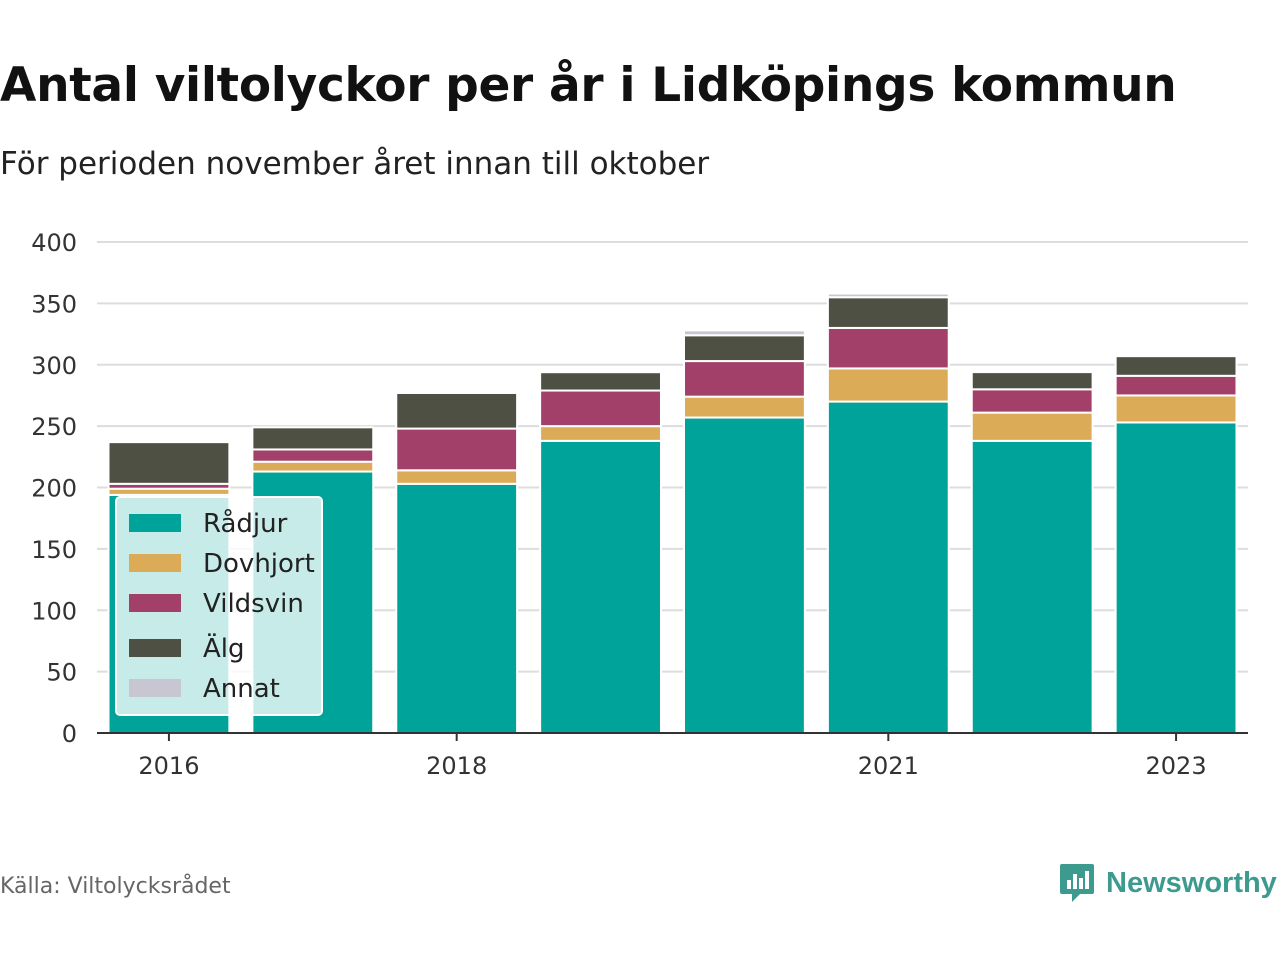 This screenshot has height=960, width=1280. What do you see at coordinates (241, 689) in the screenshot?
I see `legend-label: Annat` at bounding box center [241, 689].